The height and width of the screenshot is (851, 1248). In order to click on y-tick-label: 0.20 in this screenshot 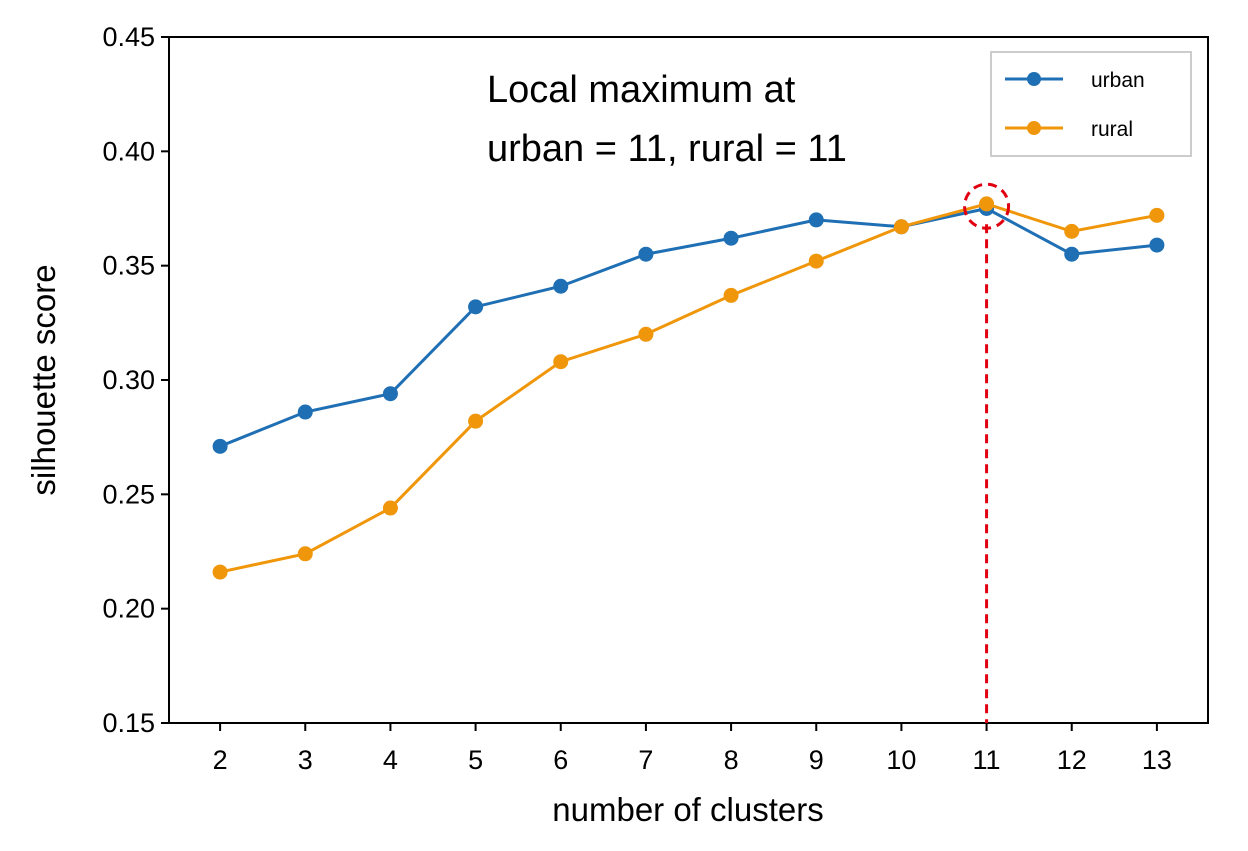, I will do `click(128, 609)`.